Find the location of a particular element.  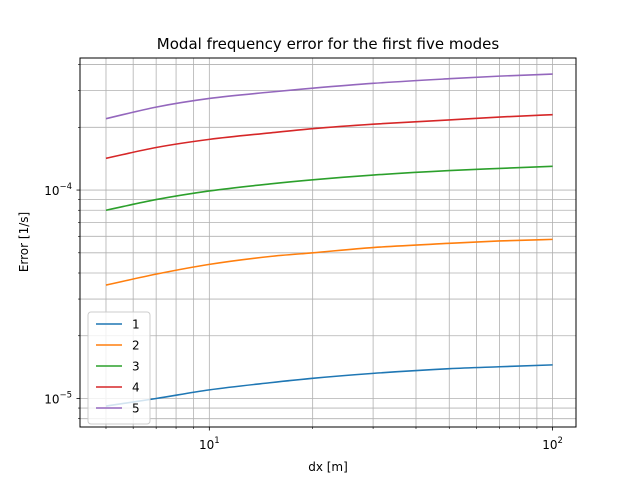

legend-entry-4: 4 is located at coordinates (136, 388).